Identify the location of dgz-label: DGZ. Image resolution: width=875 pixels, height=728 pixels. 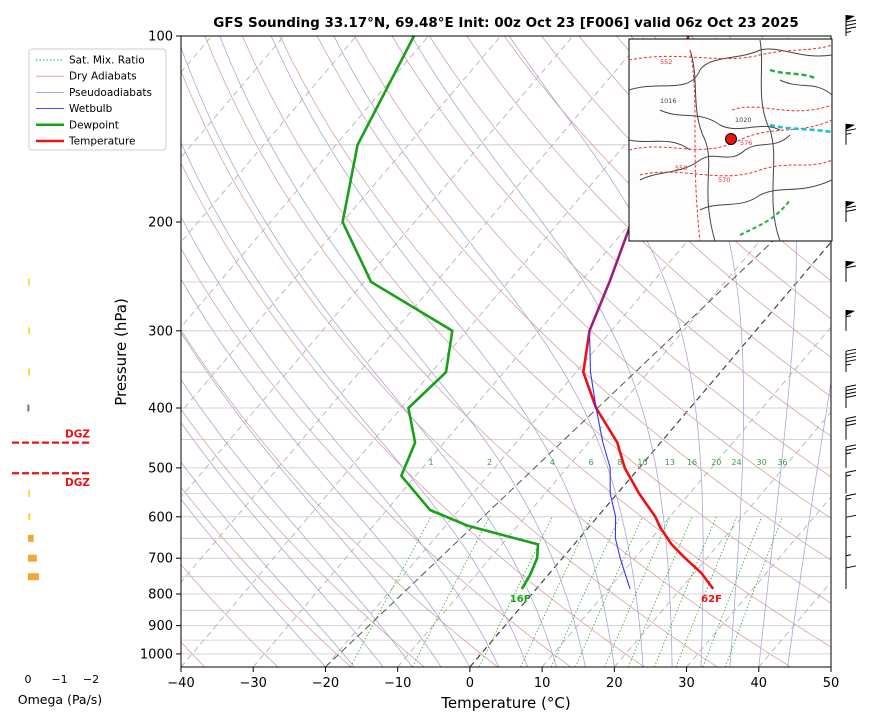
(77, 435).